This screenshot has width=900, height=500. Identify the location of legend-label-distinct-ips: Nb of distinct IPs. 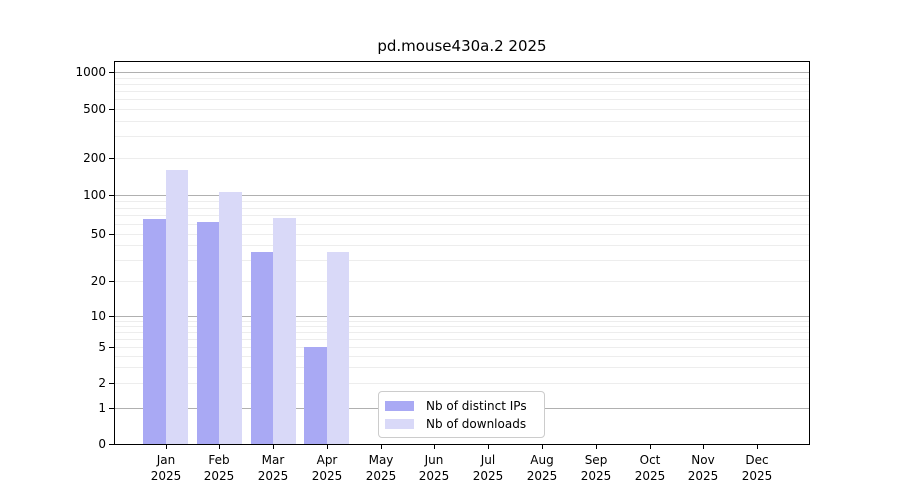
(476, 405).